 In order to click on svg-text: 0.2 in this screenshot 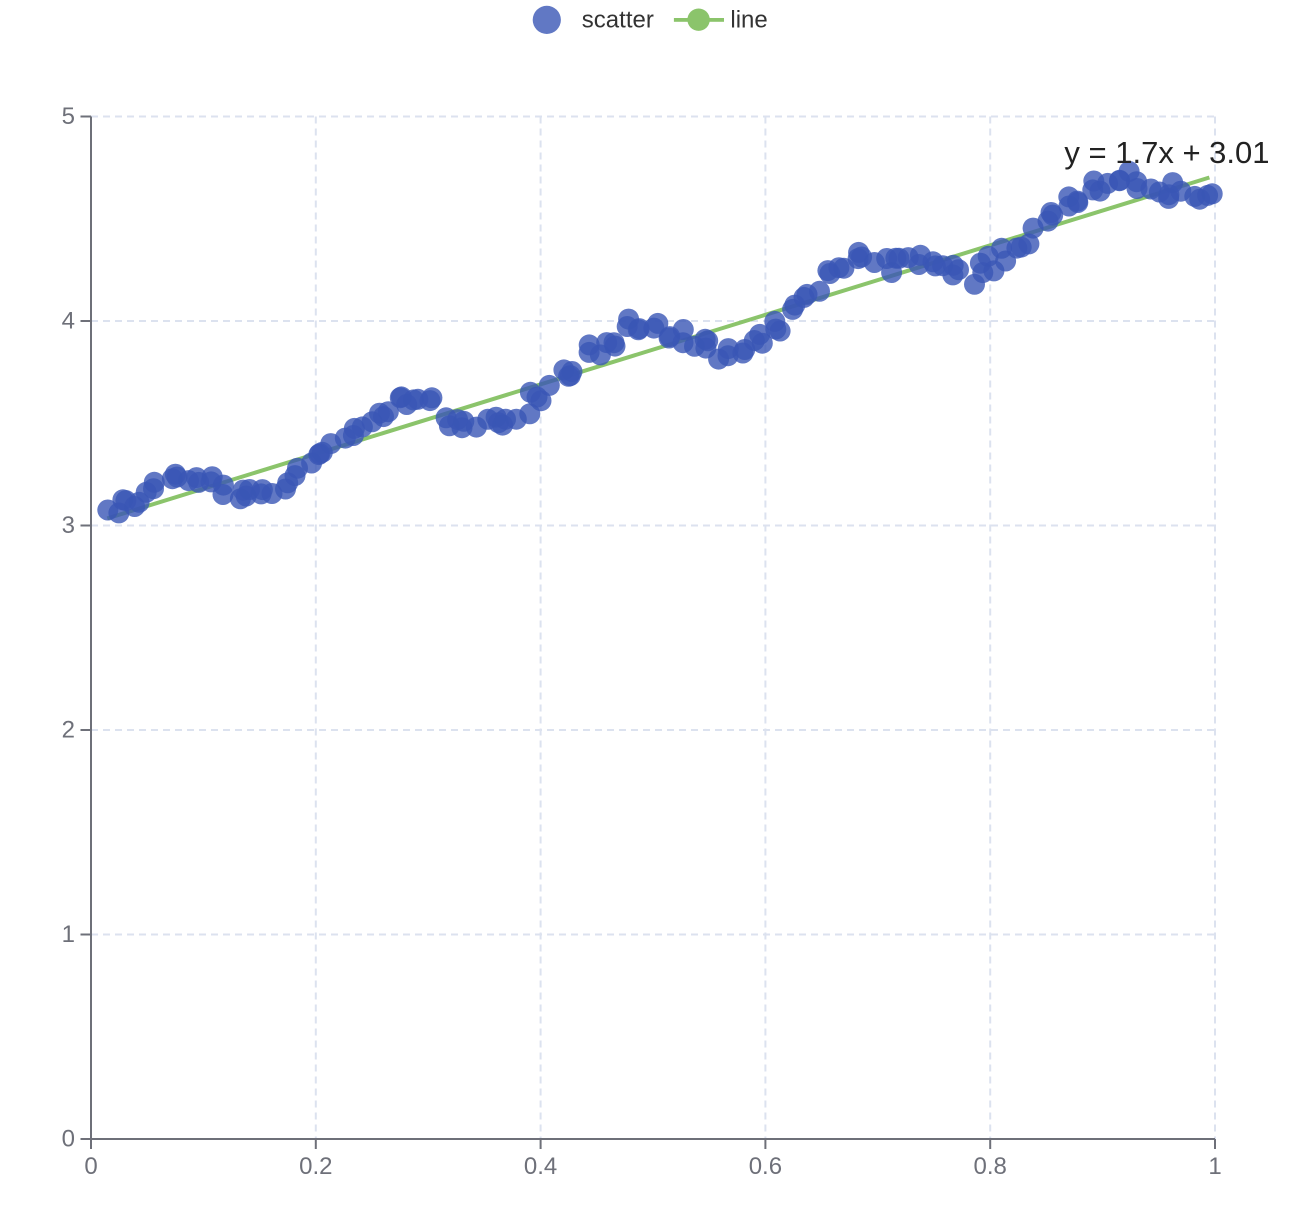, I will do `click(315, 1166)`.